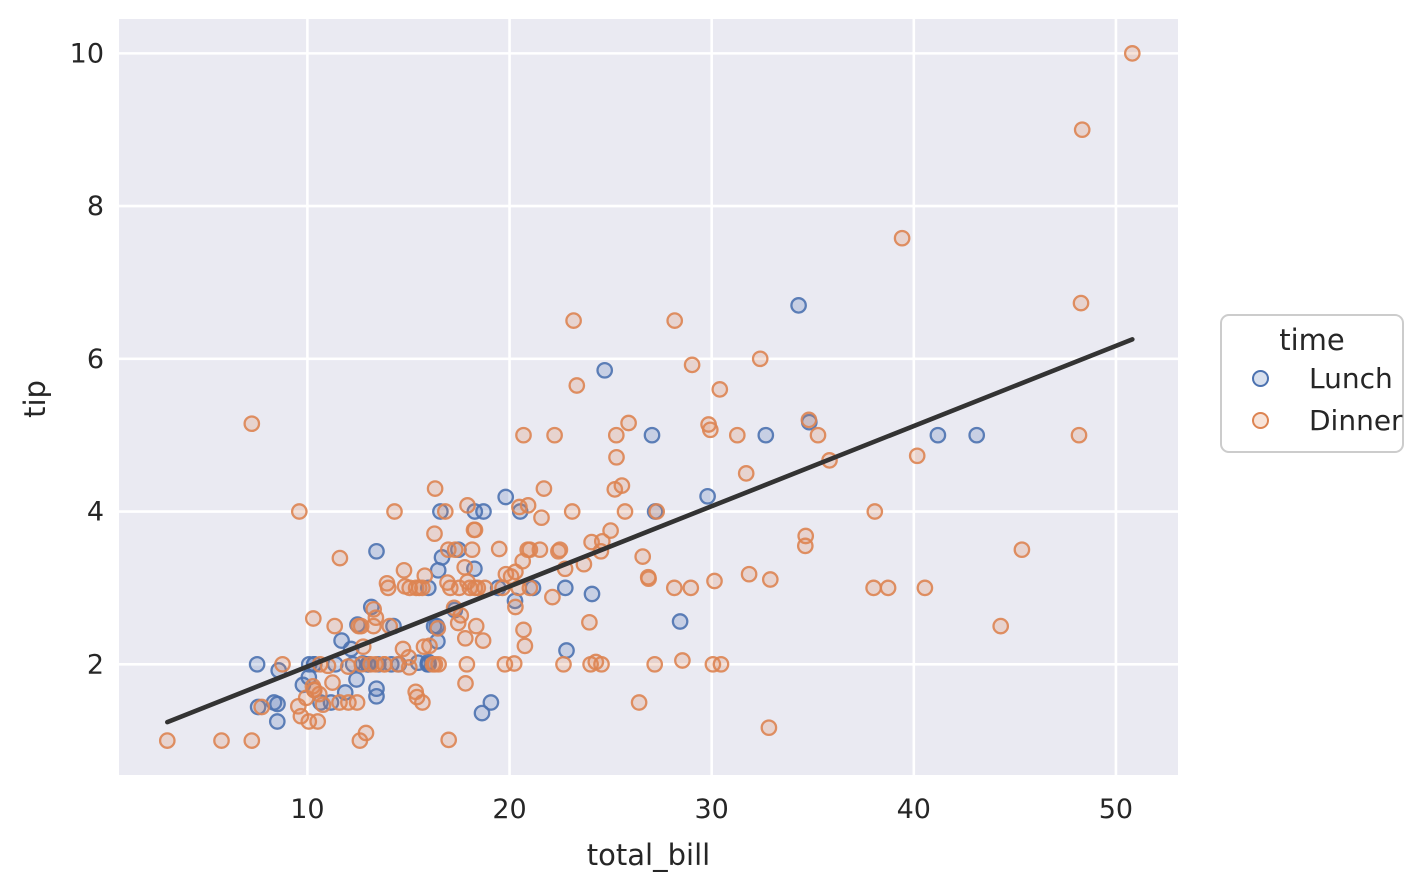 This screenshot has width=1414, height=890. I want to click on x-tick-labels: 10 20 30 40 50, so click(711, 809).